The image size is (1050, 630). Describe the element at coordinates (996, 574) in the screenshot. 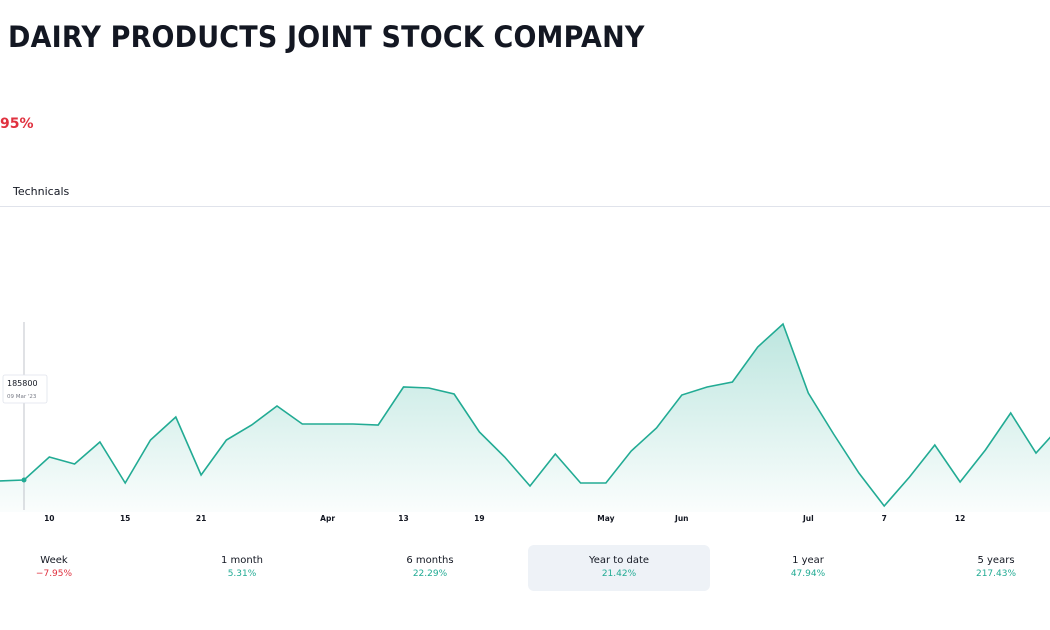

I see `period-change: 217.43%` at that location.